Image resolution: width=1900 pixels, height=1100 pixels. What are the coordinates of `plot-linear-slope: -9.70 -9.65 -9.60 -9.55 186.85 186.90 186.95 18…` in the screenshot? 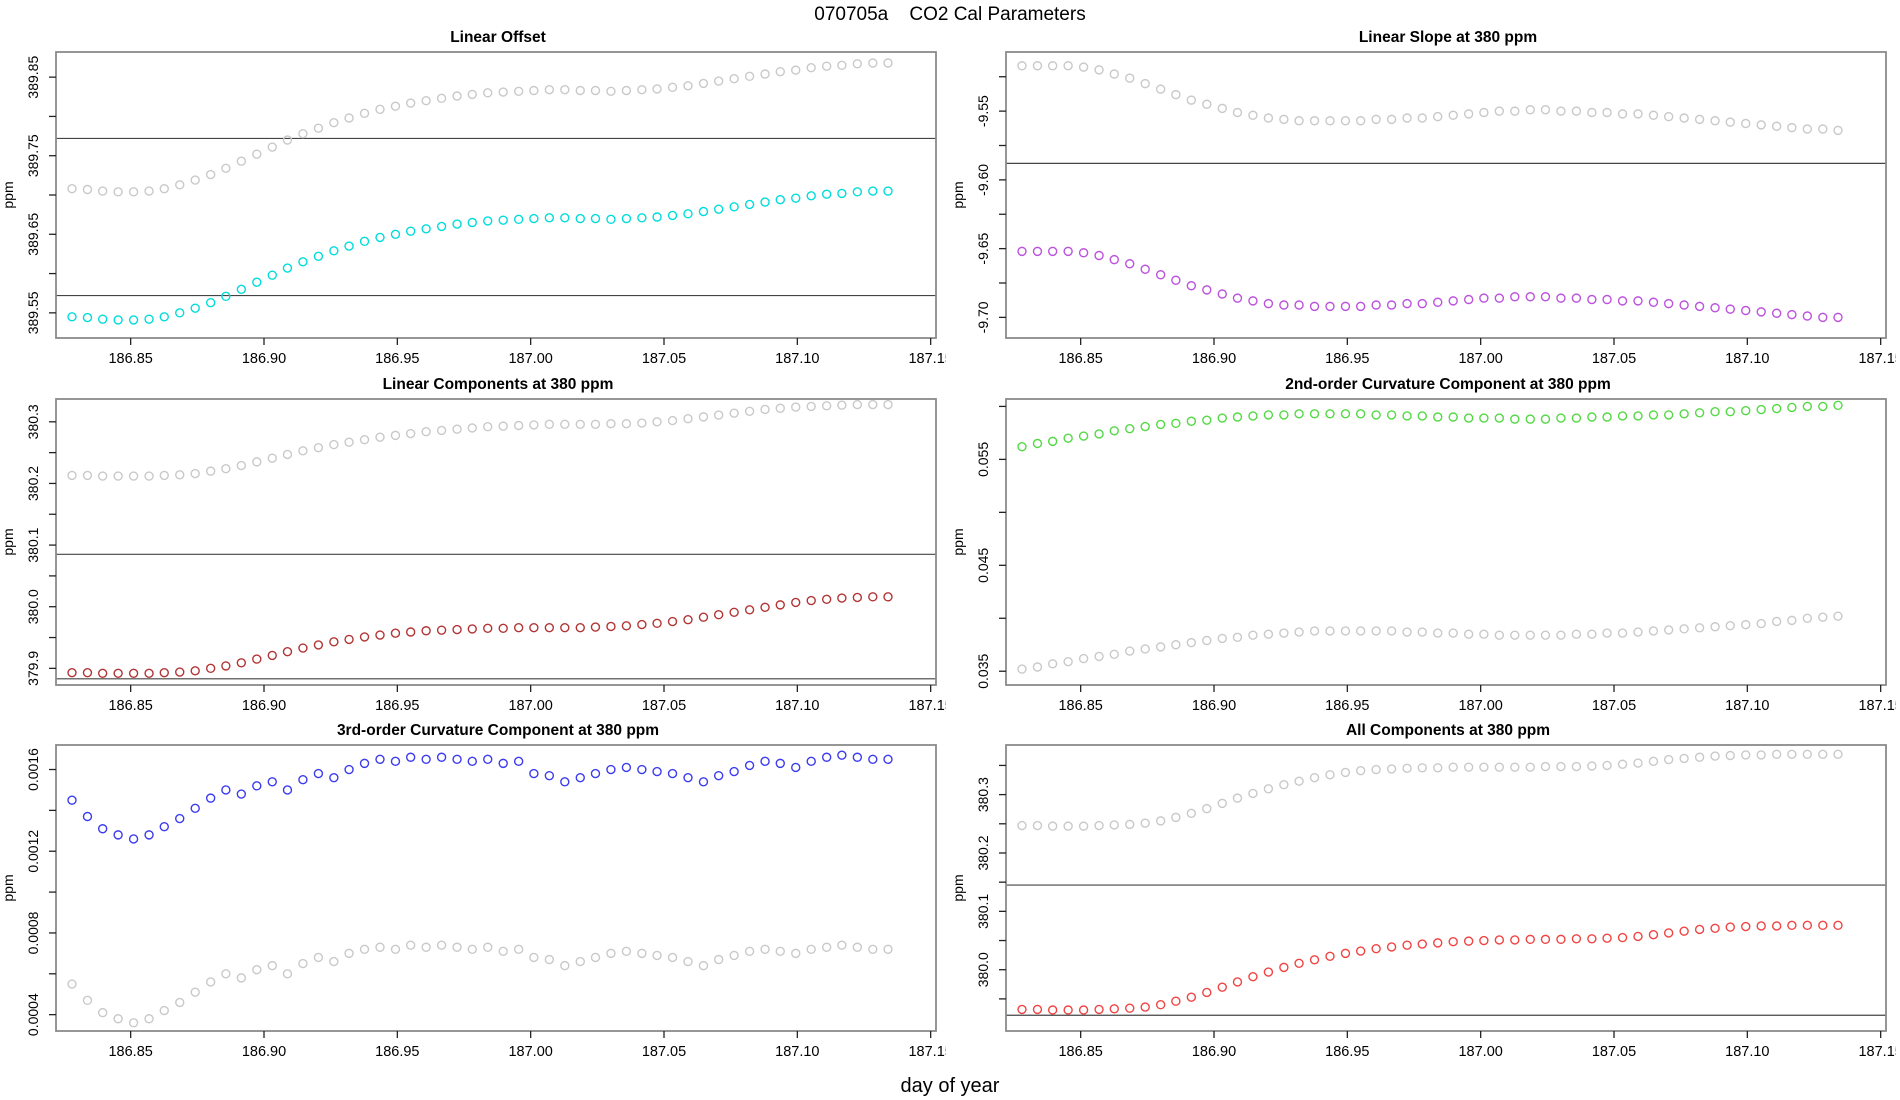 It's located at (1423, 209).